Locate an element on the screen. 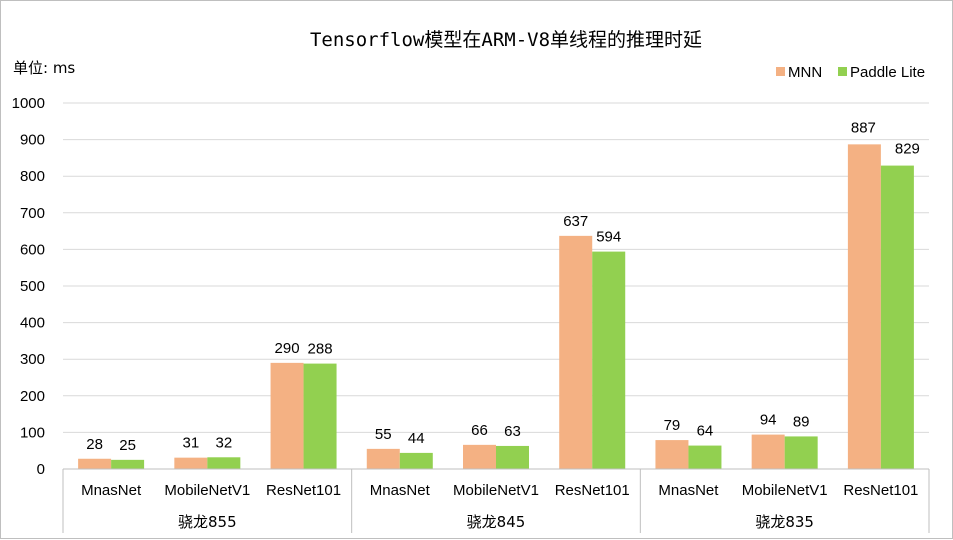 The height and width of the screenshot is (540, 953). y-tick-label: 0 is located at coordinates (41, 469).